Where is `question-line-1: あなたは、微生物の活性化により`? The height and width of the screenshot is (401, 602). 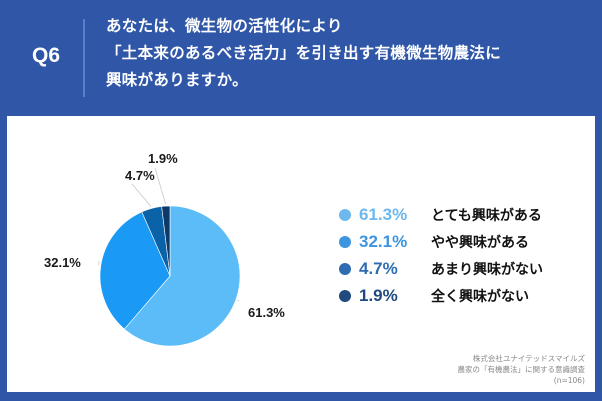 question-line-1: あなたは、微生物の活性化により is located at coordinates (224, 26).